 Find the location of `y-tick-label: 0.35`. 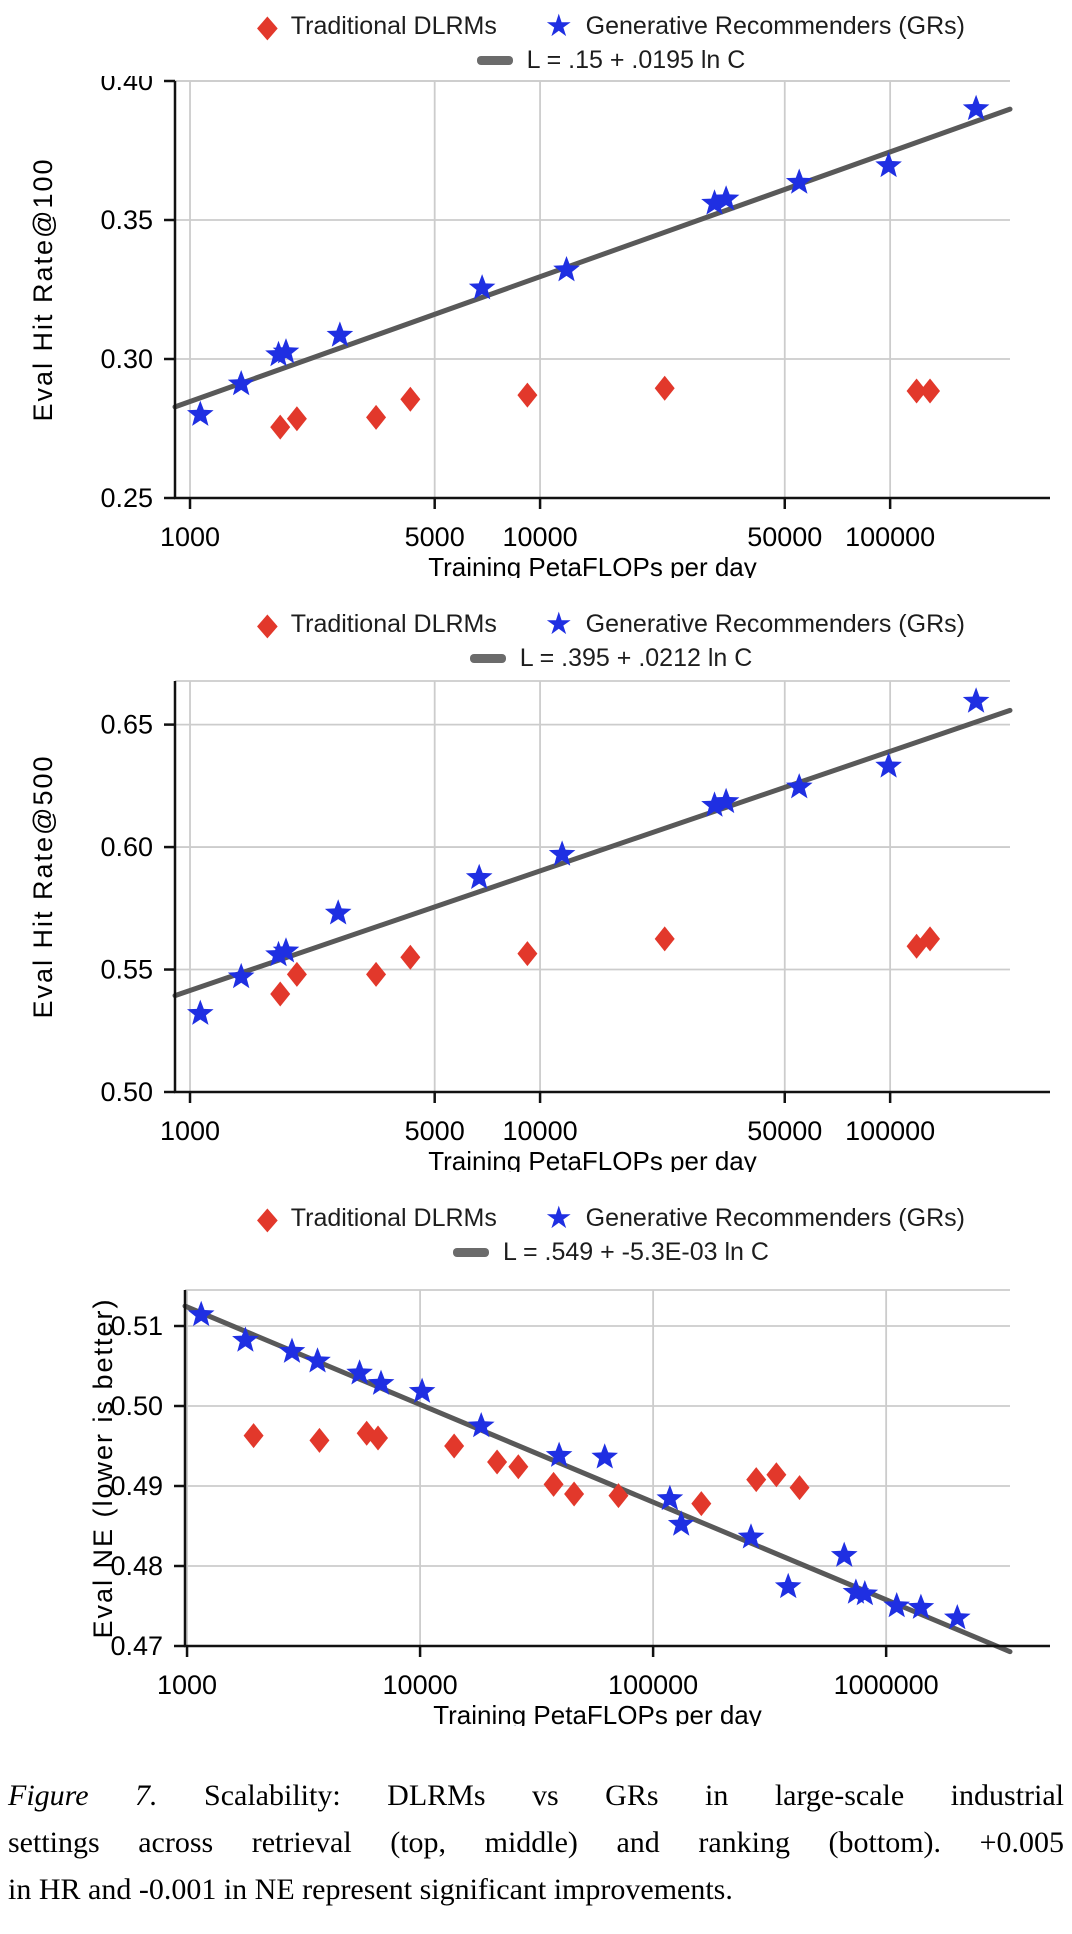

y-tick-label: 0.35 is located at coordinates (126, 220).